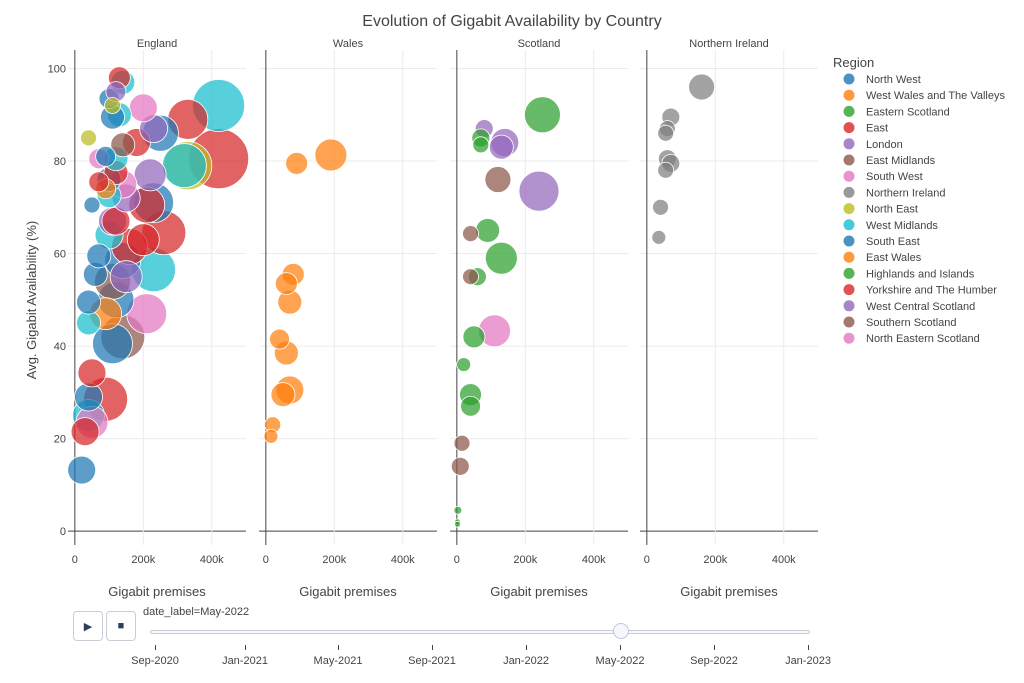  What do you see at coordinates (338, 661) in the screenshot?
I see `slider-tick-label: May-2021` at bounding box center [338, 661].